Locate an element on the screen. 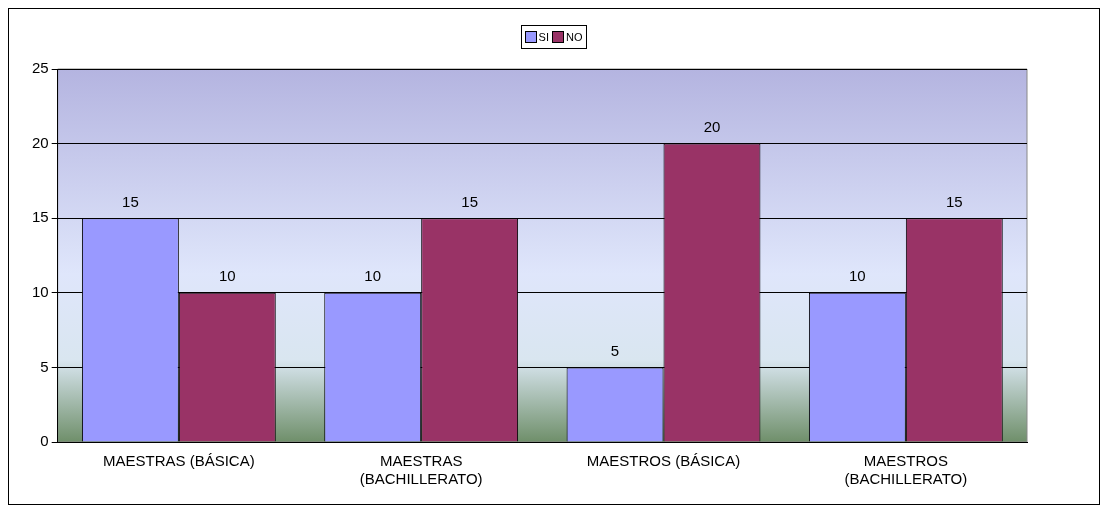  data-label: 20 is located at coordinates (712, 127).